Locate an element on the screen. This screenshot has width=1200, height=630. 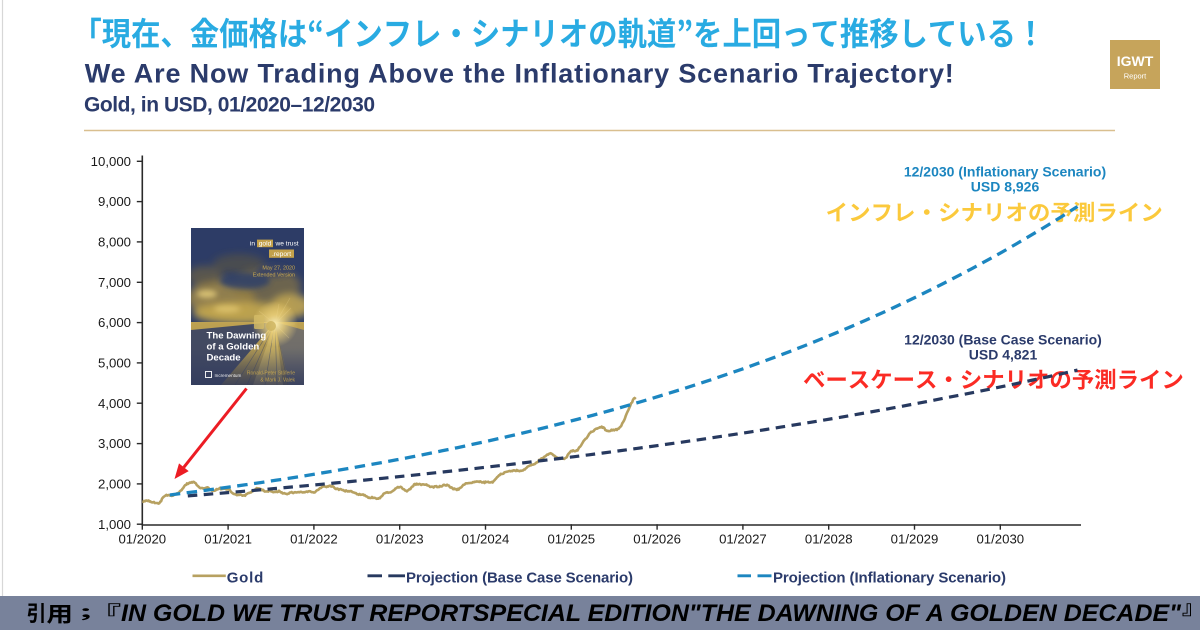
svg-text: 4,000 is located at coordinates (114, 403).